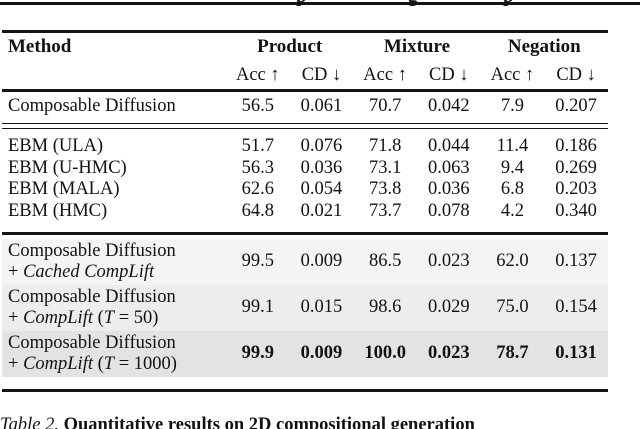 The width and height of the screenshot is (640, 429). I want to click on value-cell: 73.1, so click(385, 167).